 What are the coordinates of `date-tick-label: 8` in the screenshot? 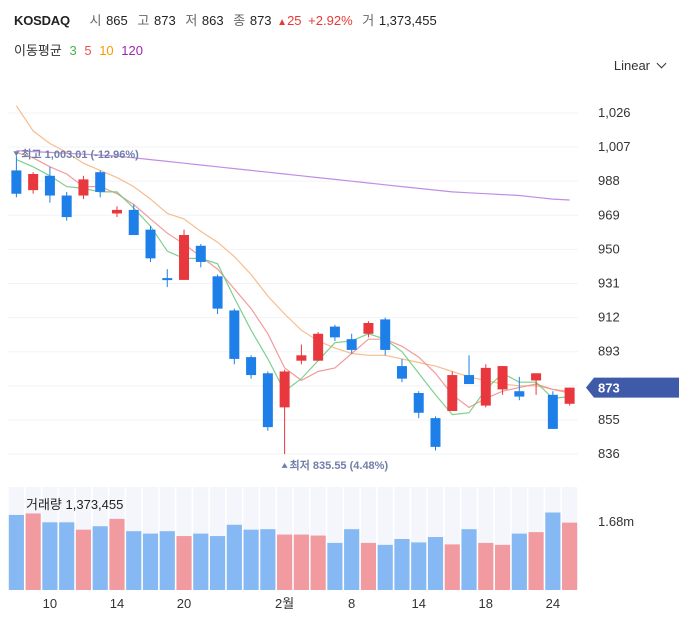 It's located at (351, 603).